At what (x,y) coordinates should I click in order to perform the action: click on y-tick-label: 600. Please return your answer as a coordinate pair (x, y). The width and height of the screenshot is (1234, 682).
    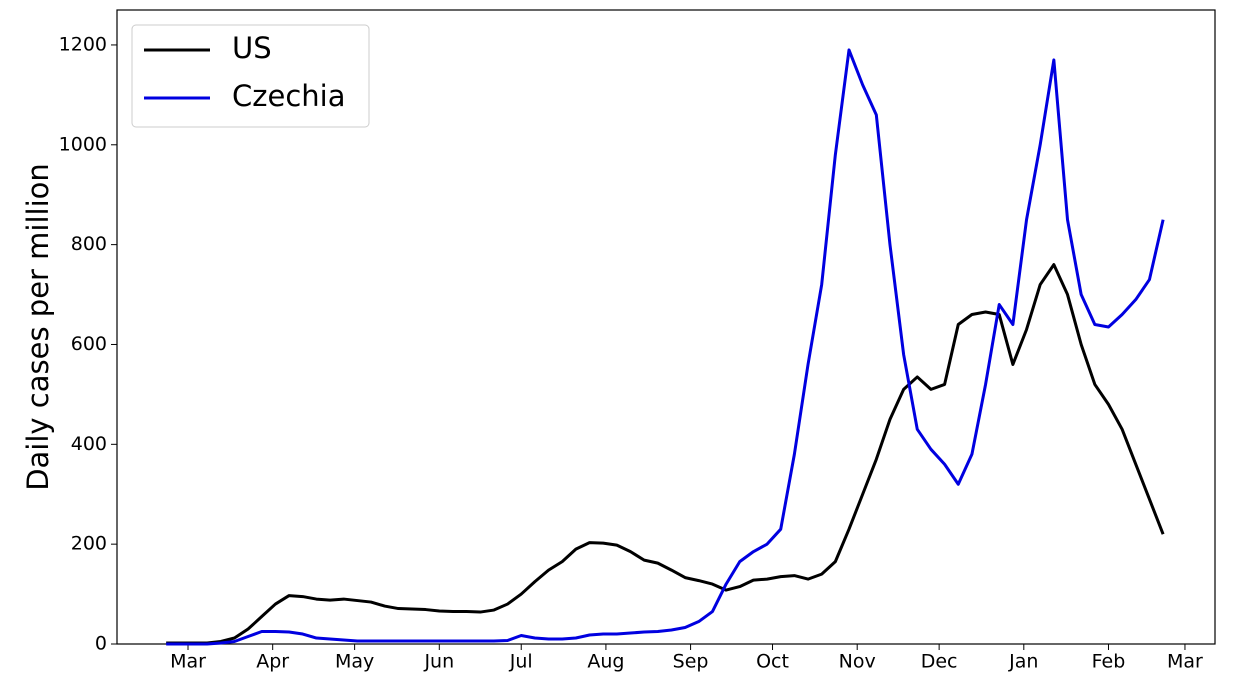
    Looking at the image, I should click on (89, 344).